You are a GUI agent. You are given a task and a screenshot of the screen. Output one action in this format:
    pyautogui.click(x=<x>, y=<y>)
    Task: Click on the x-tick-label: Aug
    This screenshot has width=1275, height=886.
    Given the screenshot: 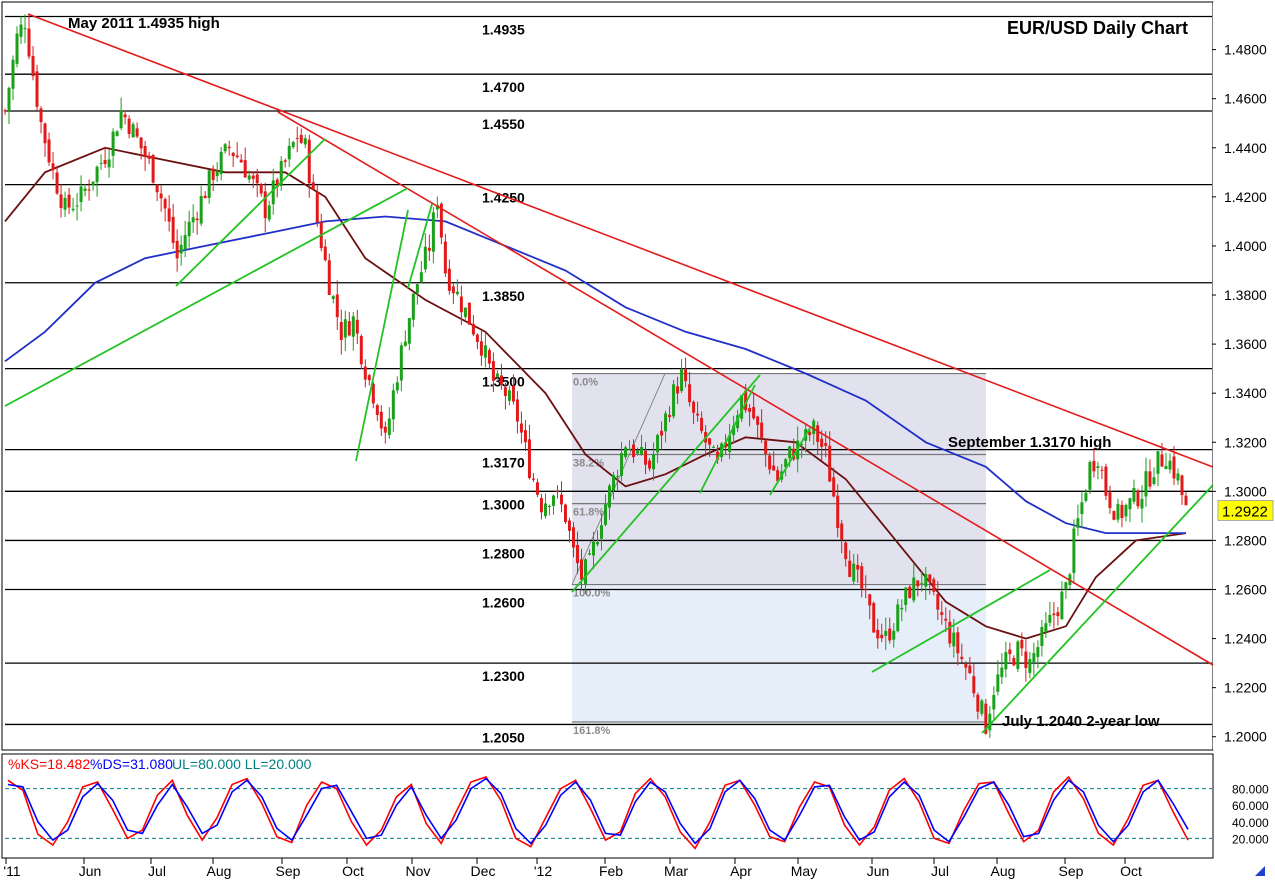 What is the action you would take?
    pyautogui.click(x=1003, y=871)
    